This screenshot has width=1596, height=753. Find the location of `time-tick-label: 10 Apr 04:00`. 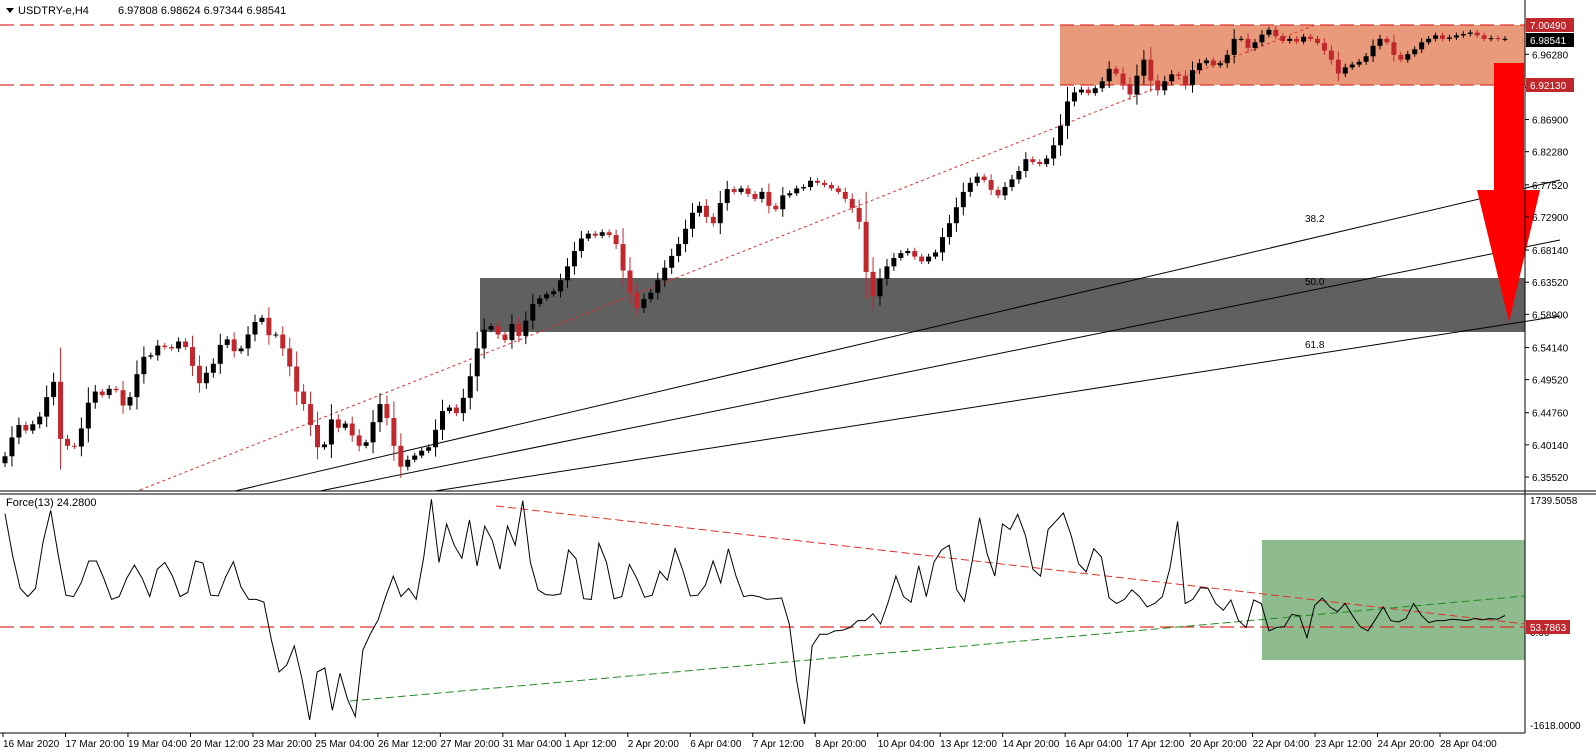

time-tick-label: 10 Apr 04:00 is located at coordinates (906, 744).